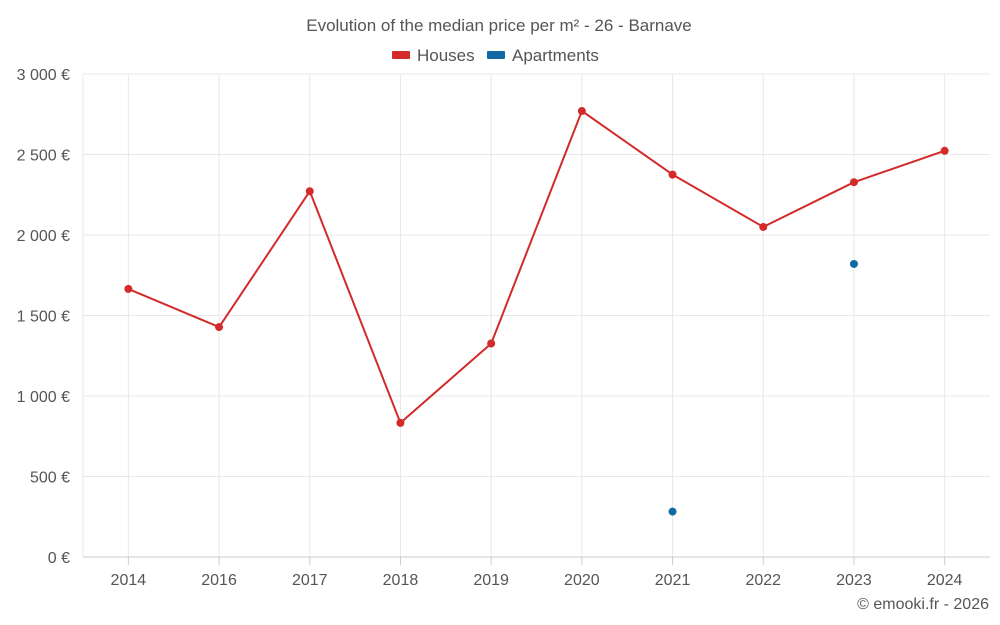  I want to click on y-tick-label: 2 500 €, so click(43, 156).